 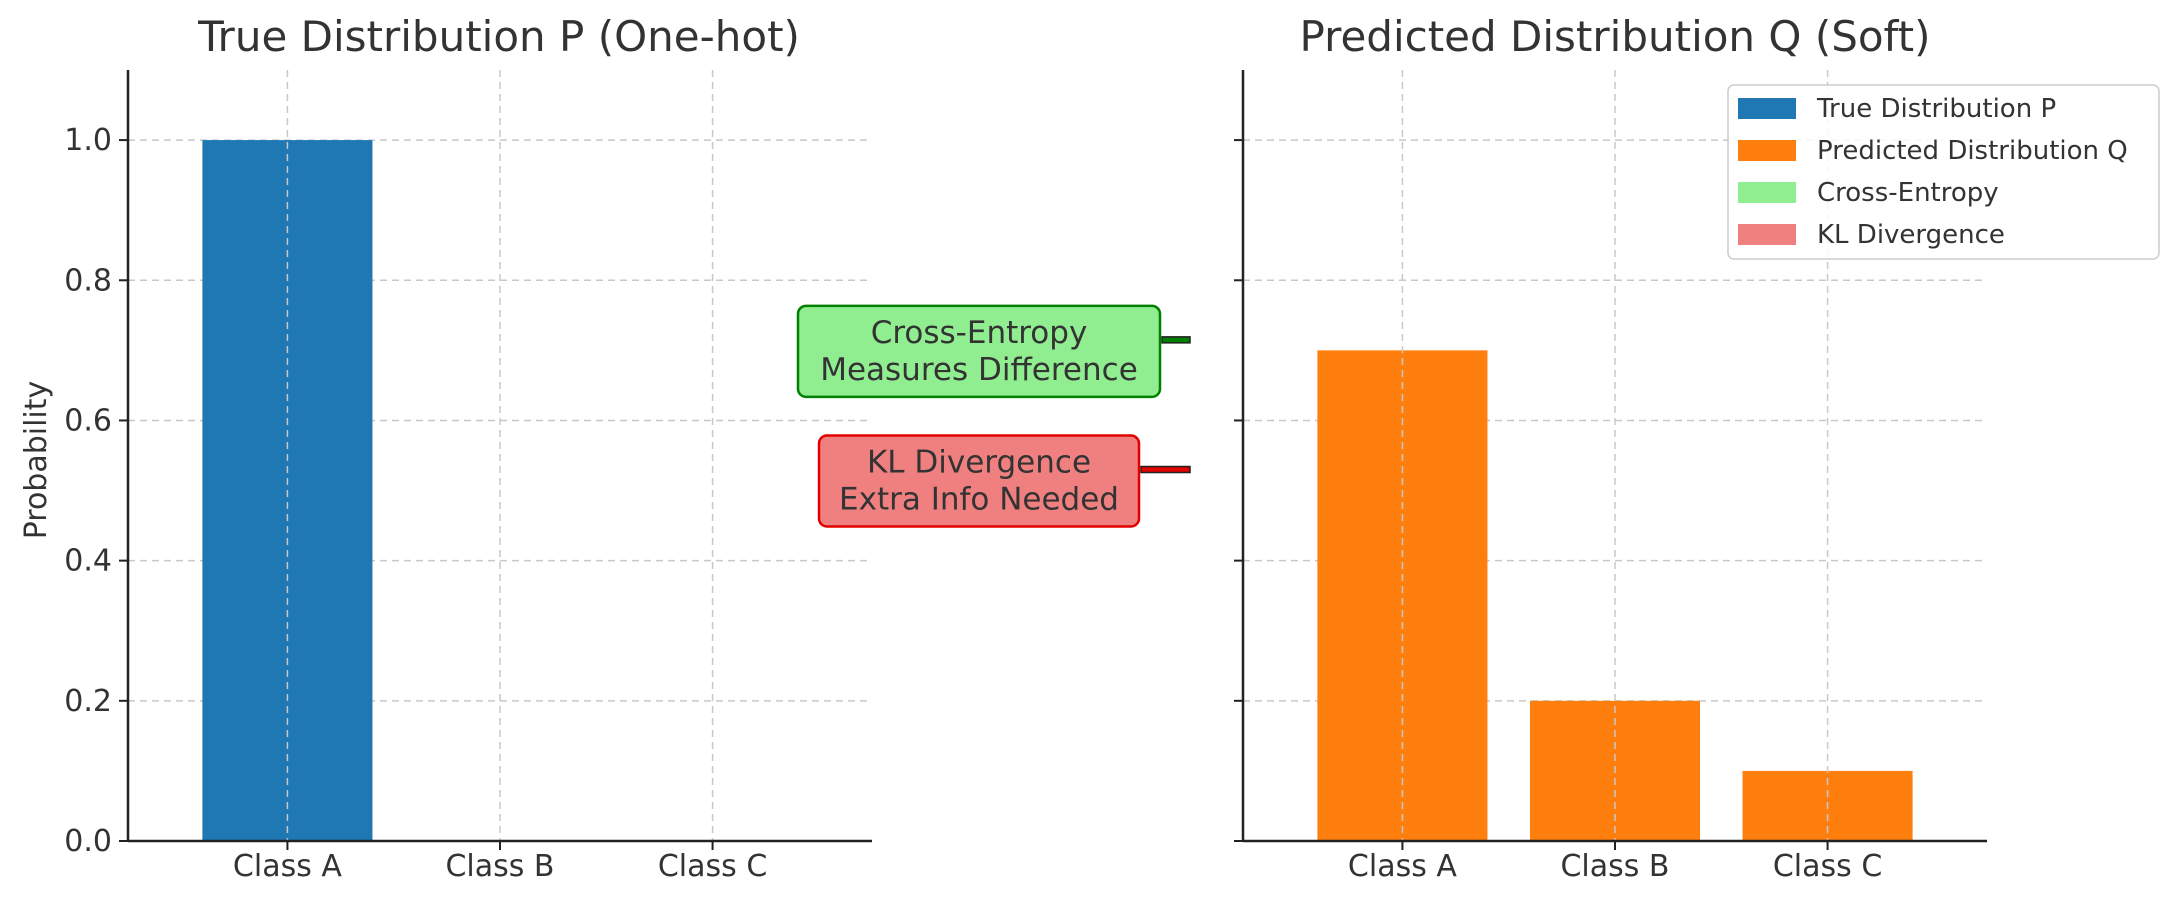 I want to click on cross-entropy-arrow, so click(x=1176, y=340).